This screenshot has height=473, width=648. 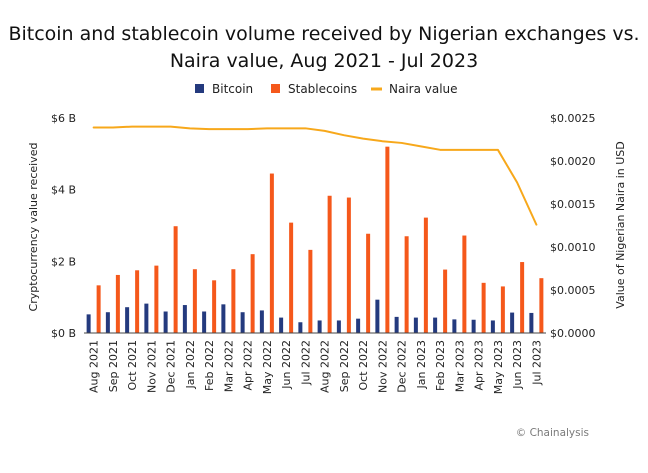 What do you see at coordinates (165, 322) in the screenshot?
I see `bar-bitcoin-dec-2021` at bounding box center [165, 322].